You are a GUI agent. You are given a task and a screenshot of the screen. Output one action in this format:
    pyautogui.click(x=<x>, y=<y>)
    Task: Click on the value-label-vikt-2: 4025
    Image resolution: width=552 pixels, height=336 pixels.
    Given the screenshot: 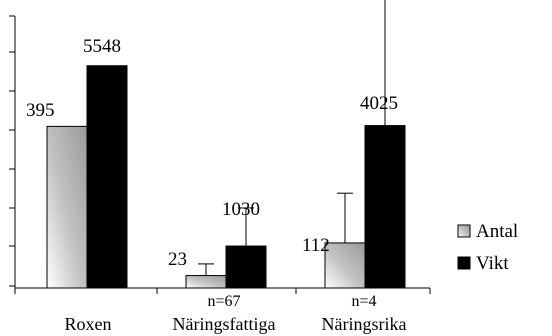 What is the action you would take?
    pyautogui.click(x=379, y=103)
    